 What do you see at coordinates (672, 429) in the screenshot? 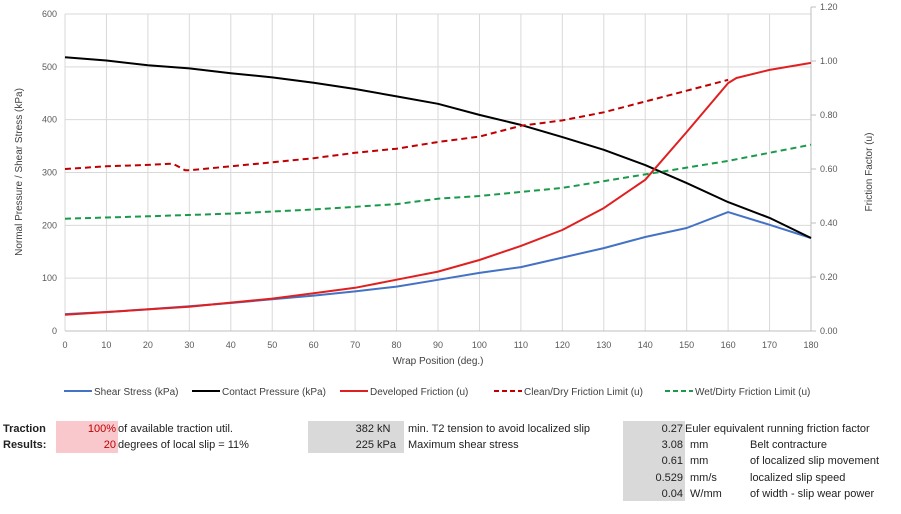
I see `result-value: 0.27` at bounding box center [672, 429].